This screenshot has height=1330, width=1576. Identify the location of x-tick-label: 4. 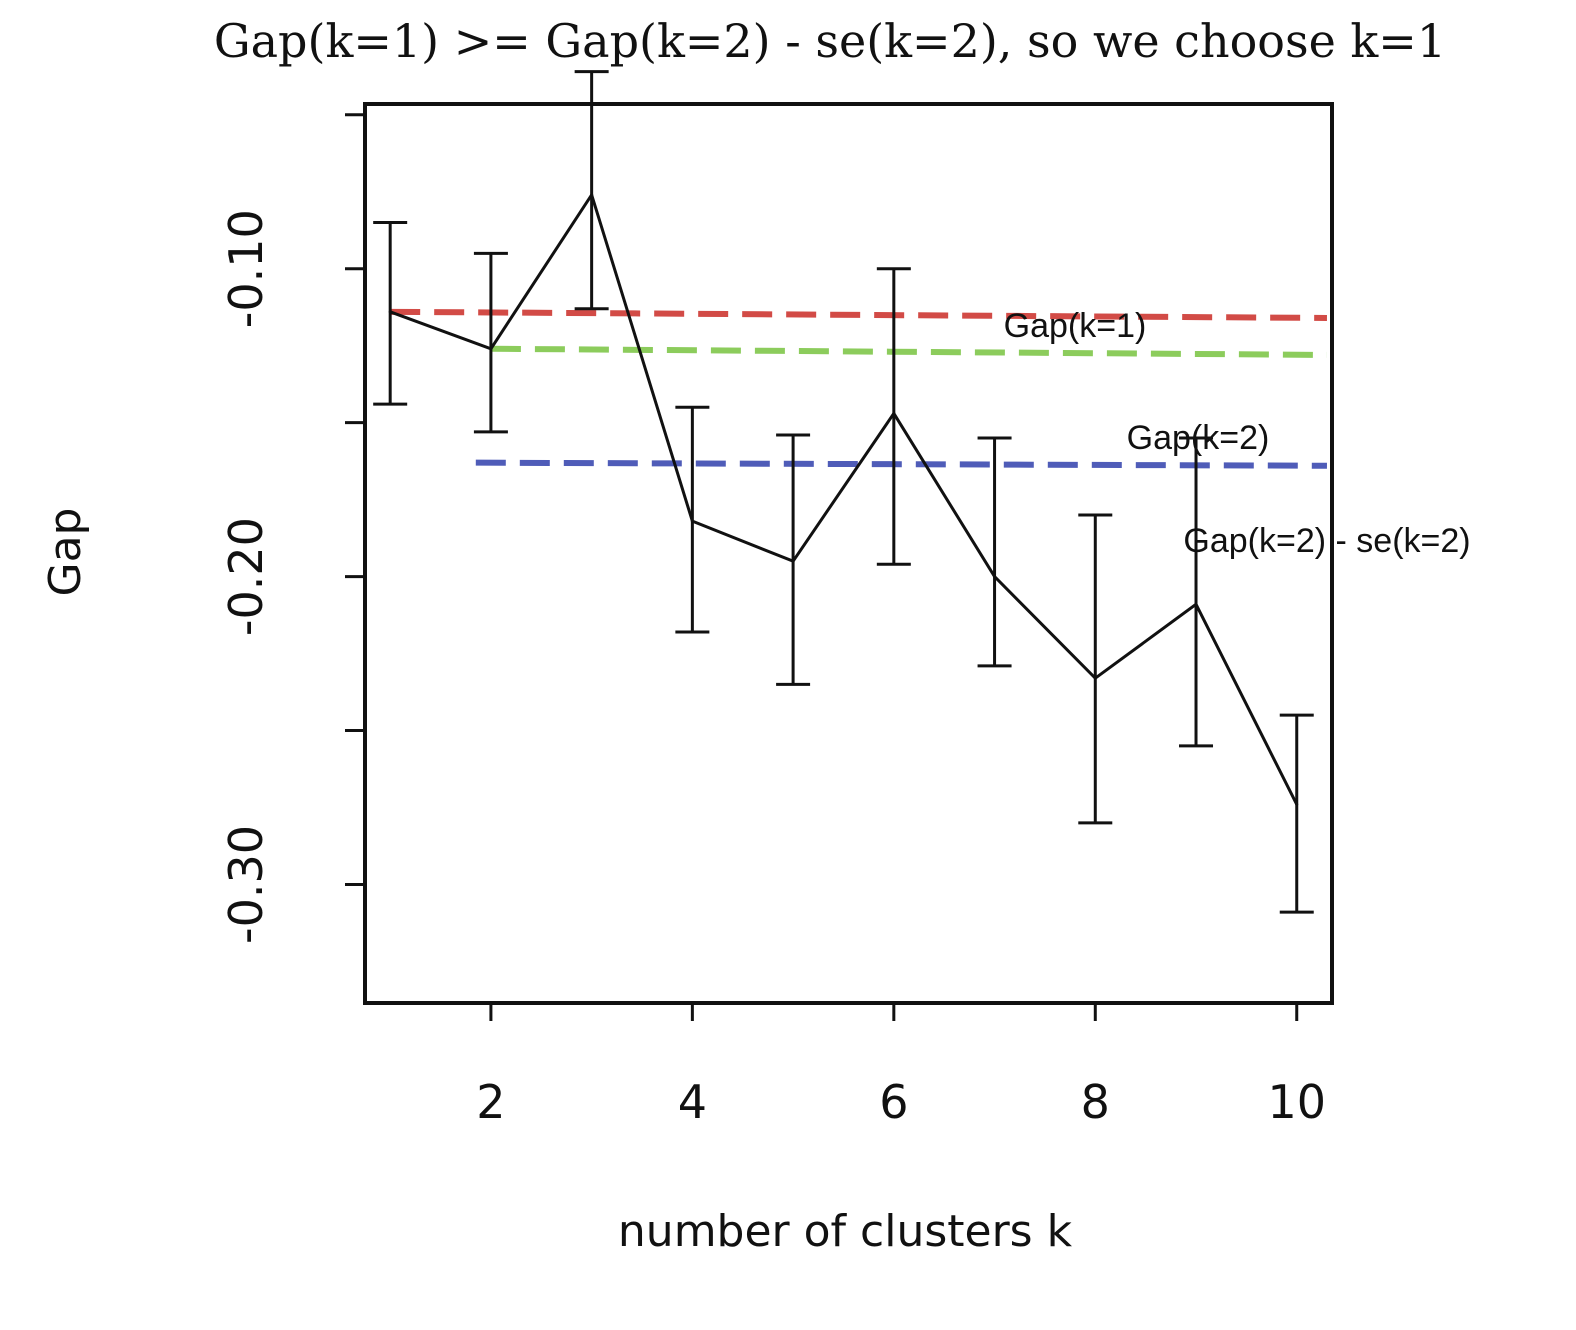
(692, 1102).